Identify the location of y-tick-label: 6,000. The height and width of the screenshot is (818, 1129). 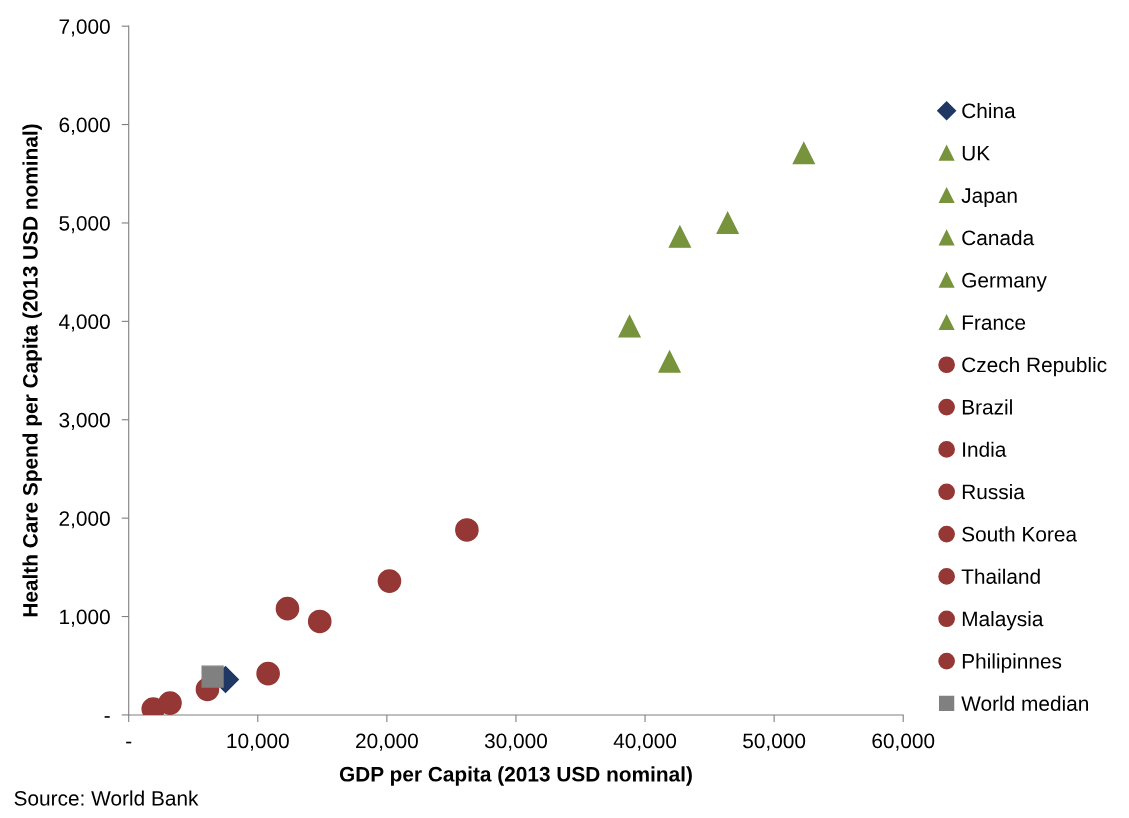
(84, 126).